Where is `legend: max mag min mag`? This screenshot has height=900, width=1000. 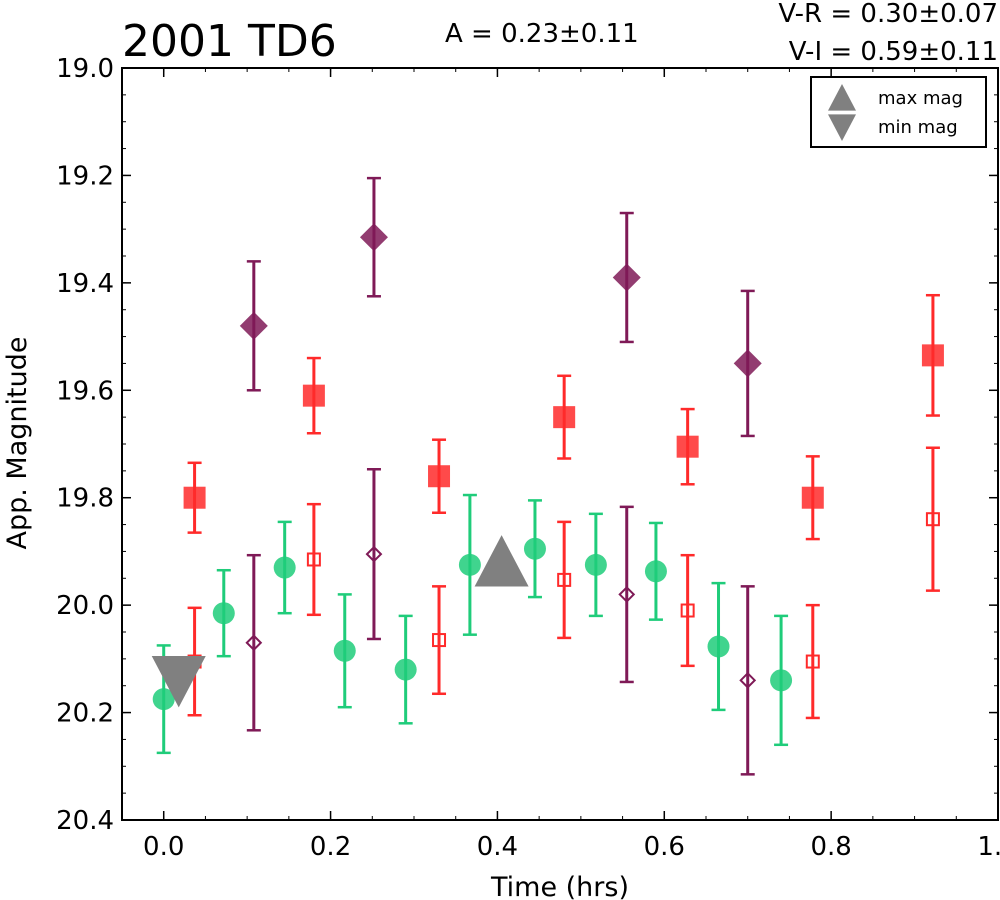 legend: max mag min mag is located at coordinates (898, 112).